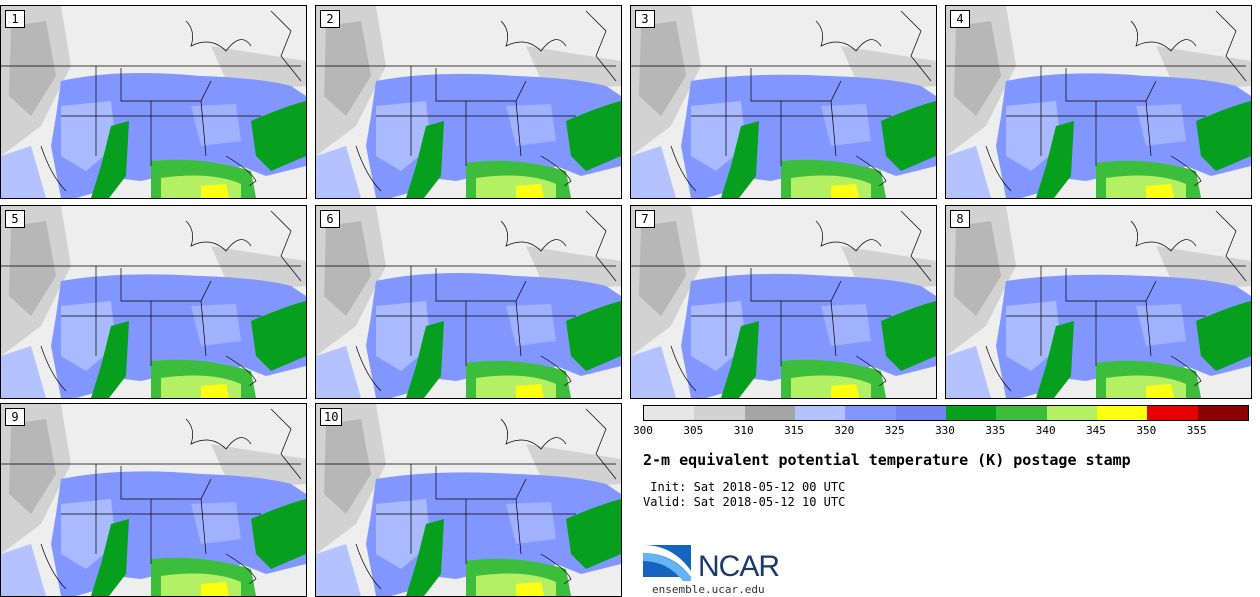 The image size is (1260, 597). Describe the element at coordinates (783, 302) in the screenshot. I see `ensemble-member-map: 7` at that location.